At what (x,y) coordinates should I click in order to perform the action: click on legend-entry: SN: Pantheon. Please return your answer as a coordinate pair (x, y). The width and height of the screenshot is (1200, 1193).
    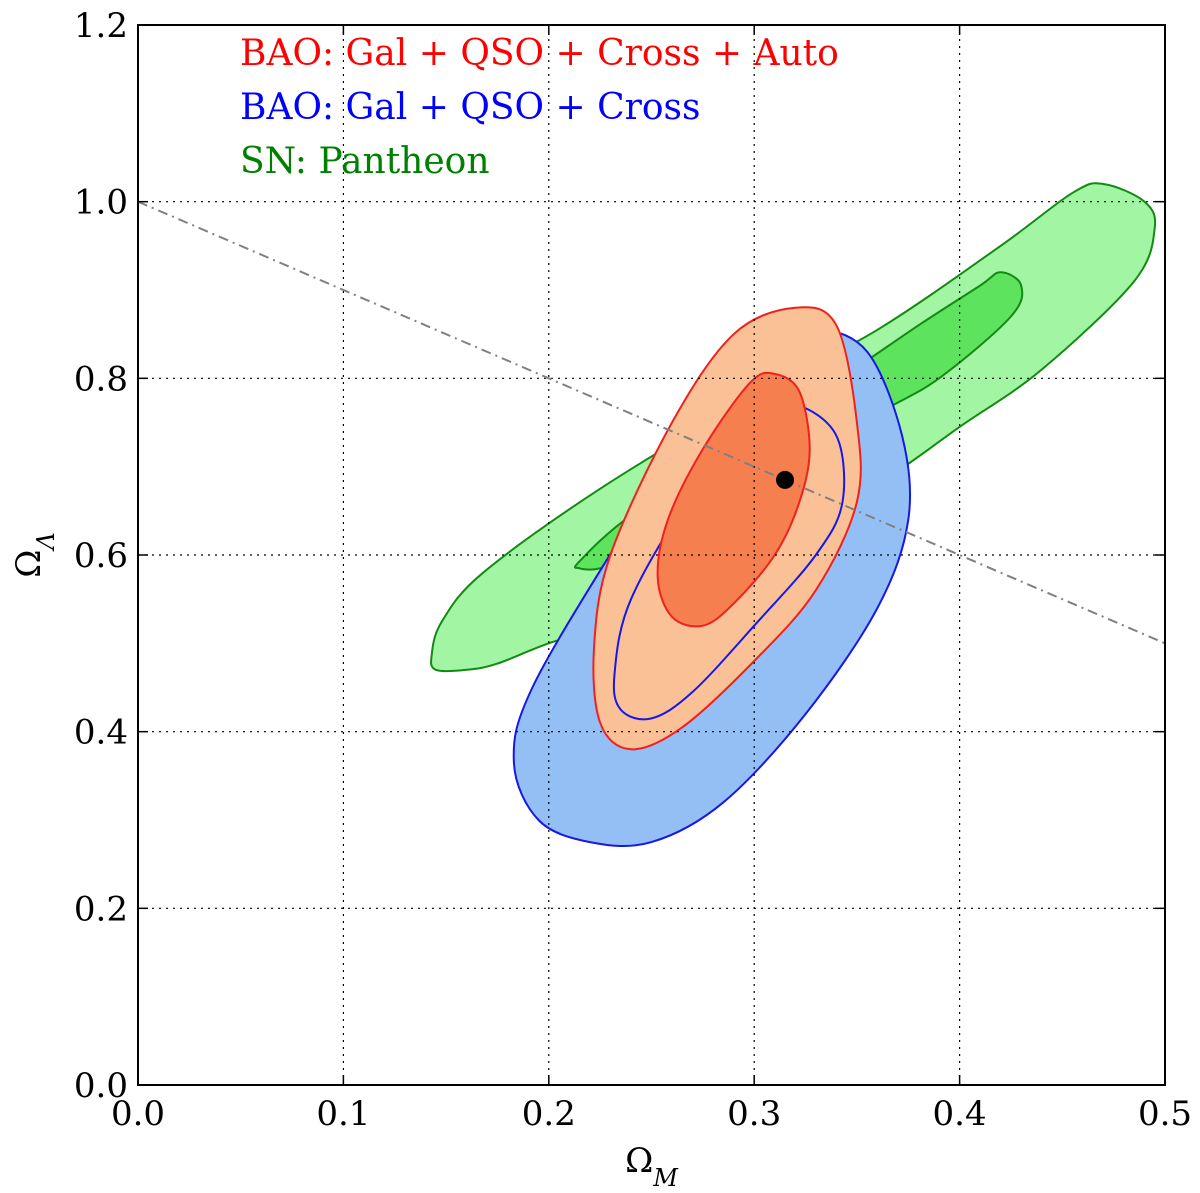
    Looking at the image, I should click on (365, 161).